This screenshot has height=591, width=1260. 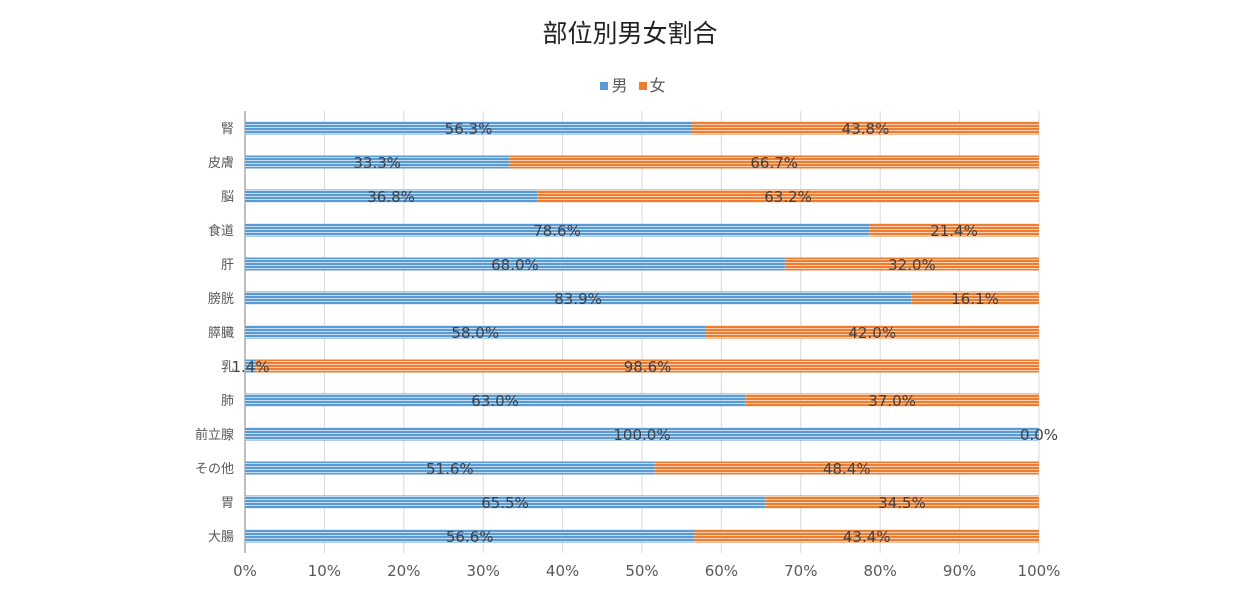 I want to click on x-tick-label: 50%, so click(x=641, y=571).